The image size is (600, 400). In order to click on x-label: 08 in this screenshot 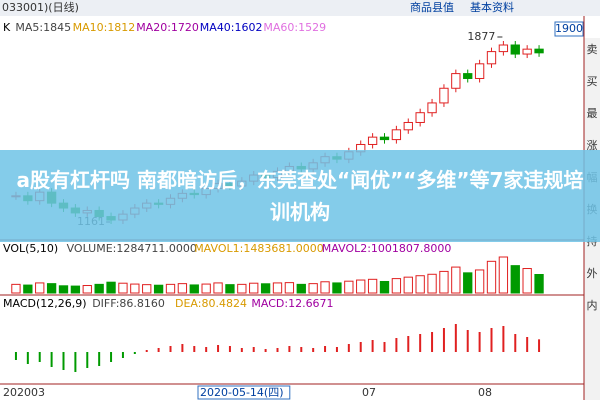, I will do `click(485, 392)`.